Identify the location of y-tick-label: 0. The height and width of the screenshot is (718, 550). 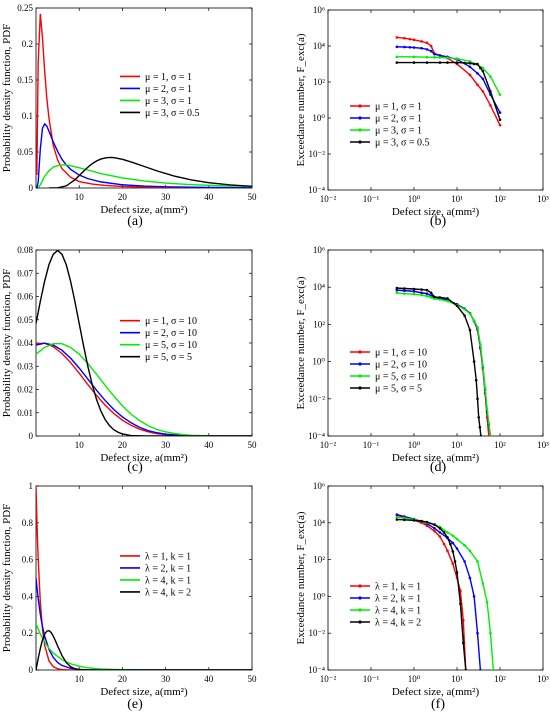
(31, 188).